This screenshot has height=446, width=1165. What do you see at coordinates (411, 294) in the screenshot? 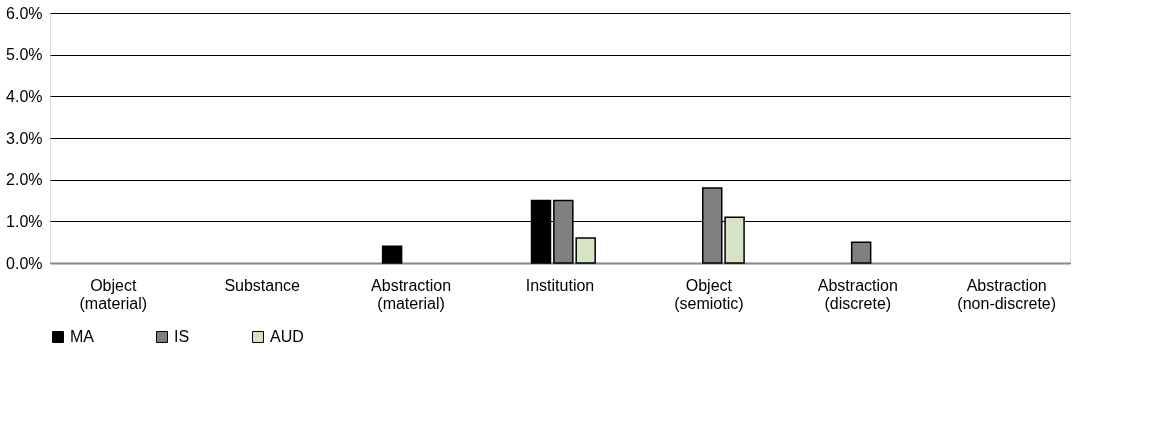
I see `x-tick-label: Abstraction (material)` at bounding box center [411, 294].